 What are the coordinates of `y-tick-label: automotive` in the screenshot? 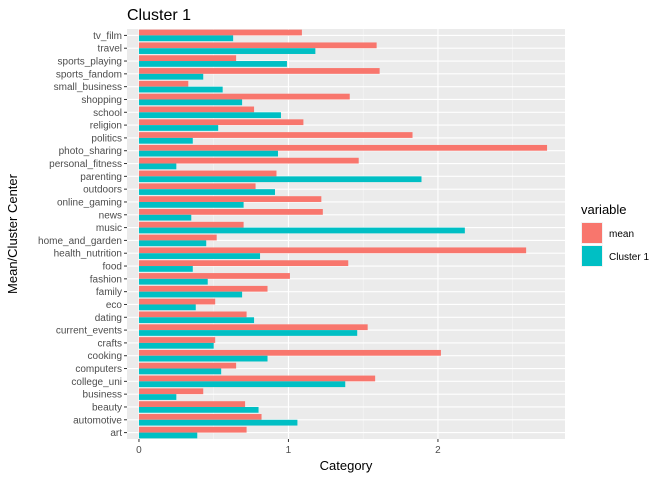 It's located at (97, 420).